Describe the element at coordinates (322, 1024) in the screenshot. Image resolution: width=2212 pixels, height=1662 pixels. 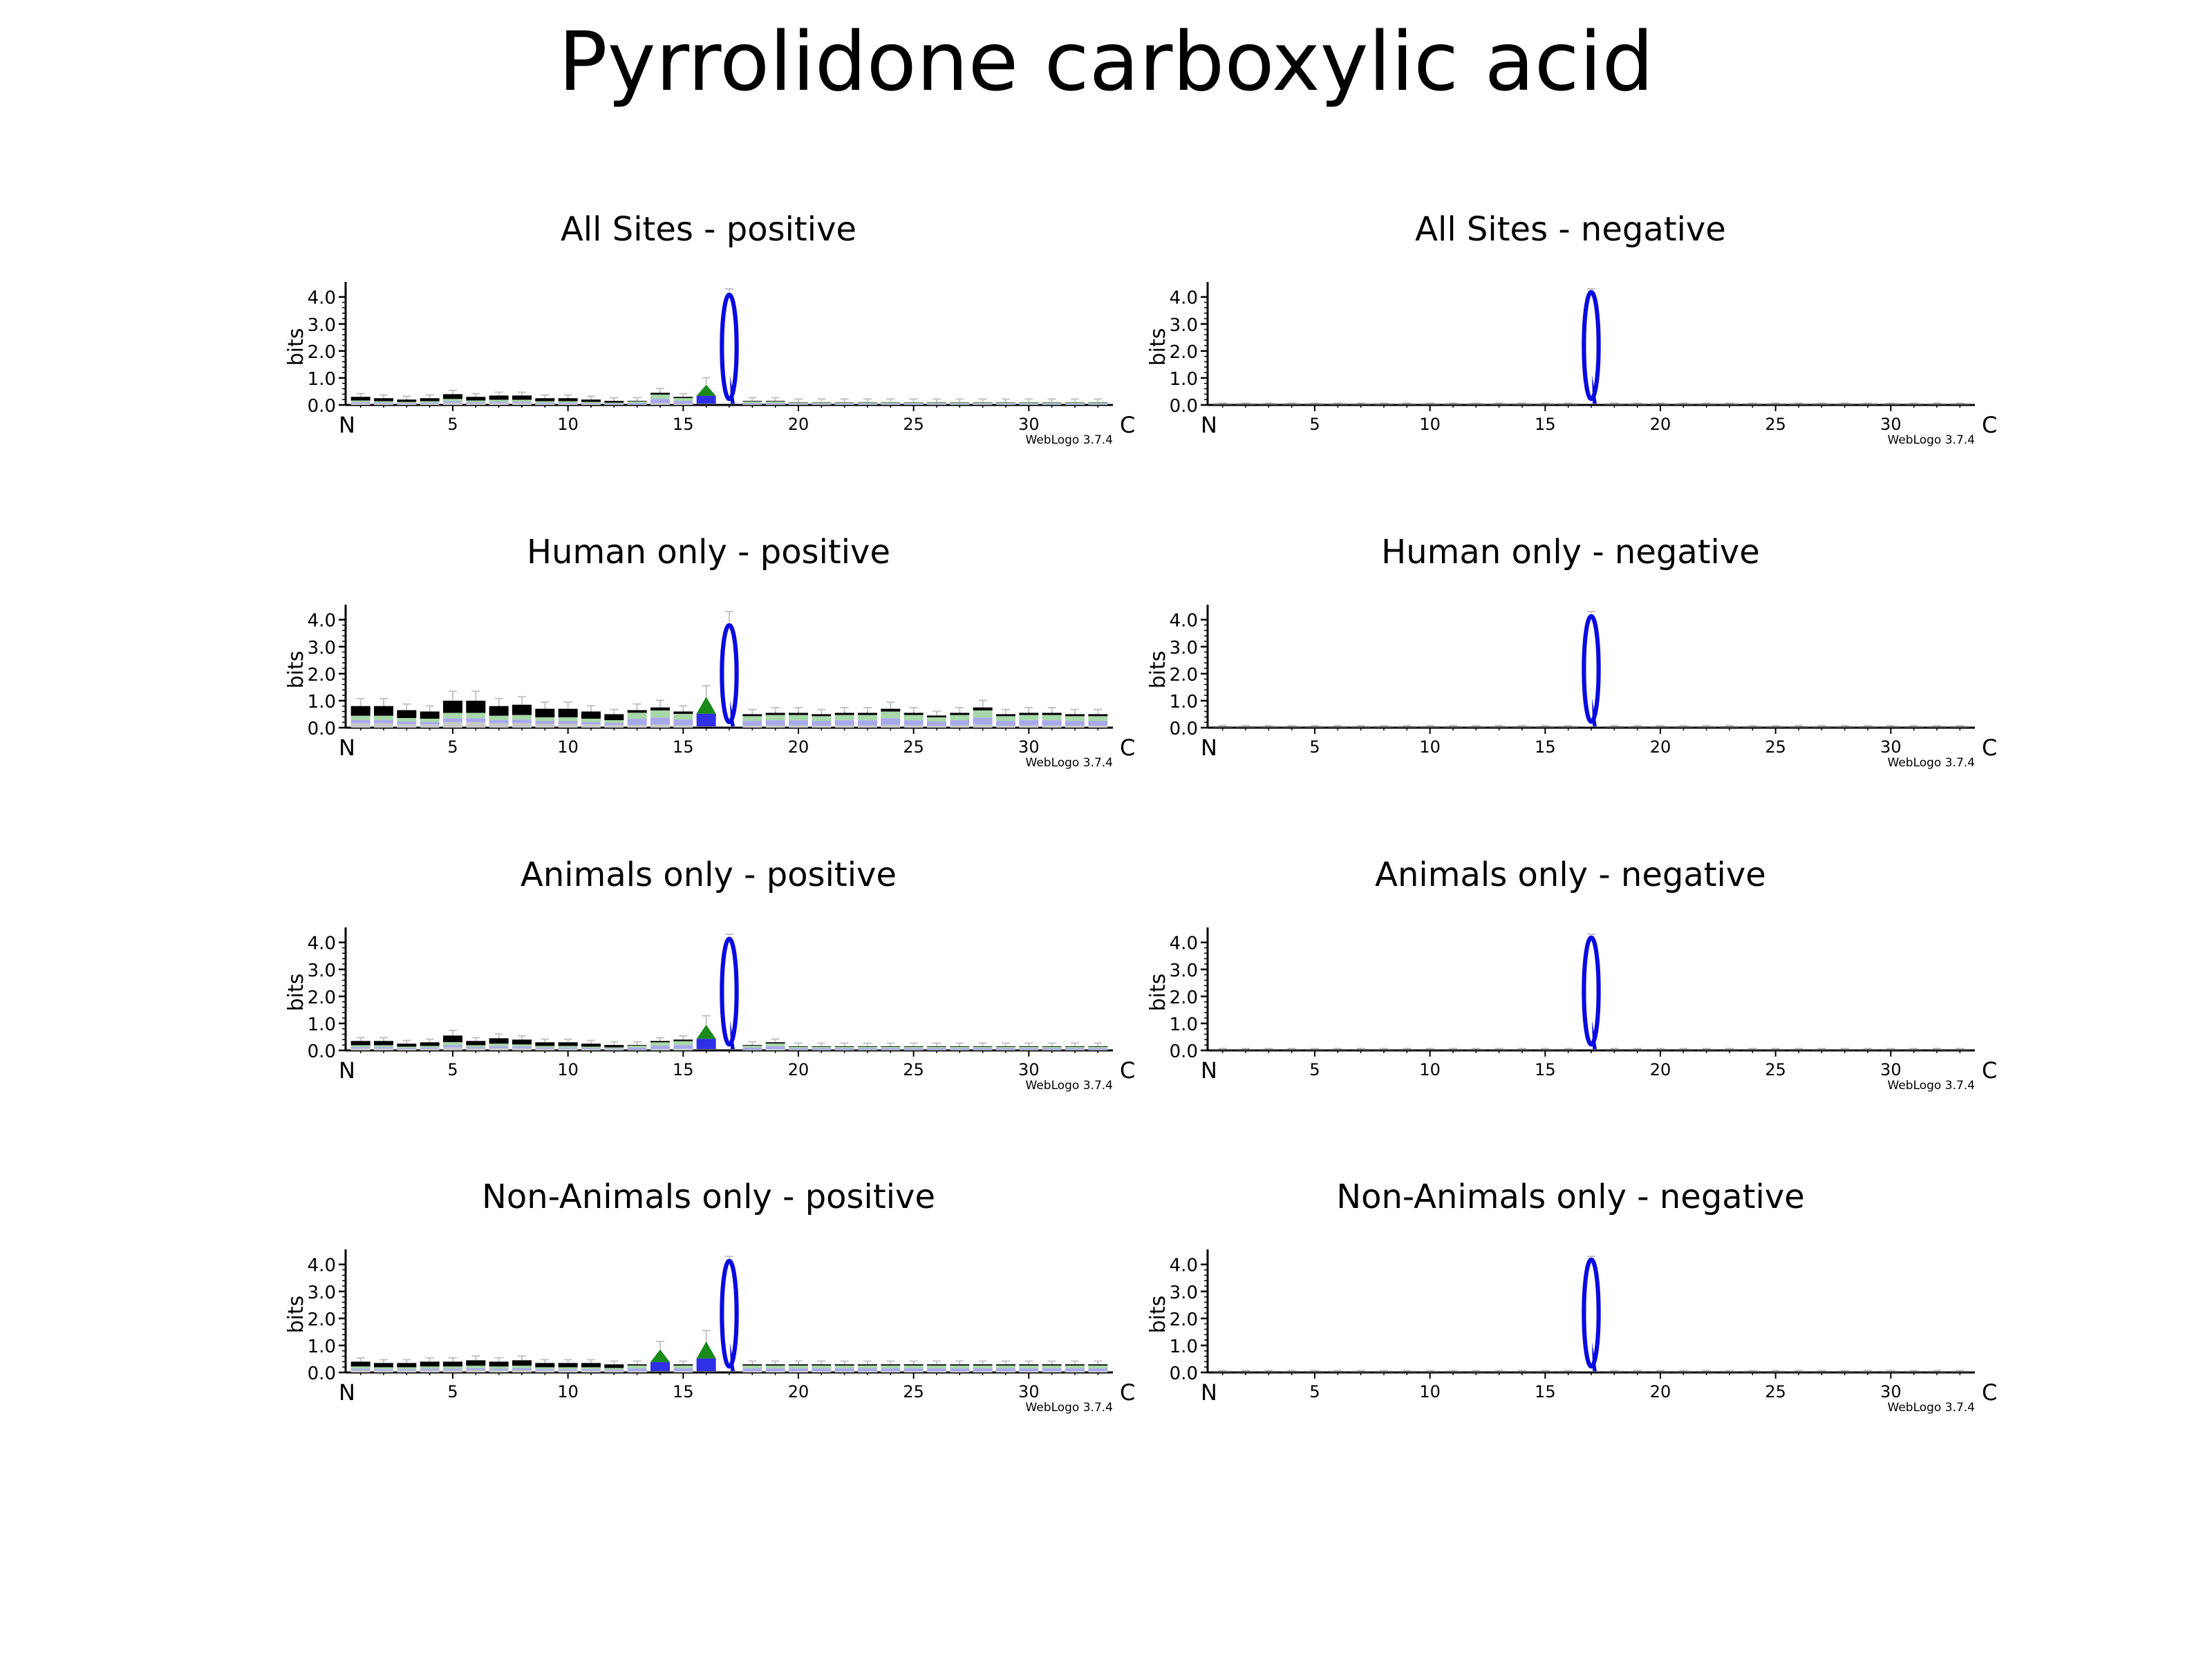
I see `y-tick-label: 1.0` at that location.